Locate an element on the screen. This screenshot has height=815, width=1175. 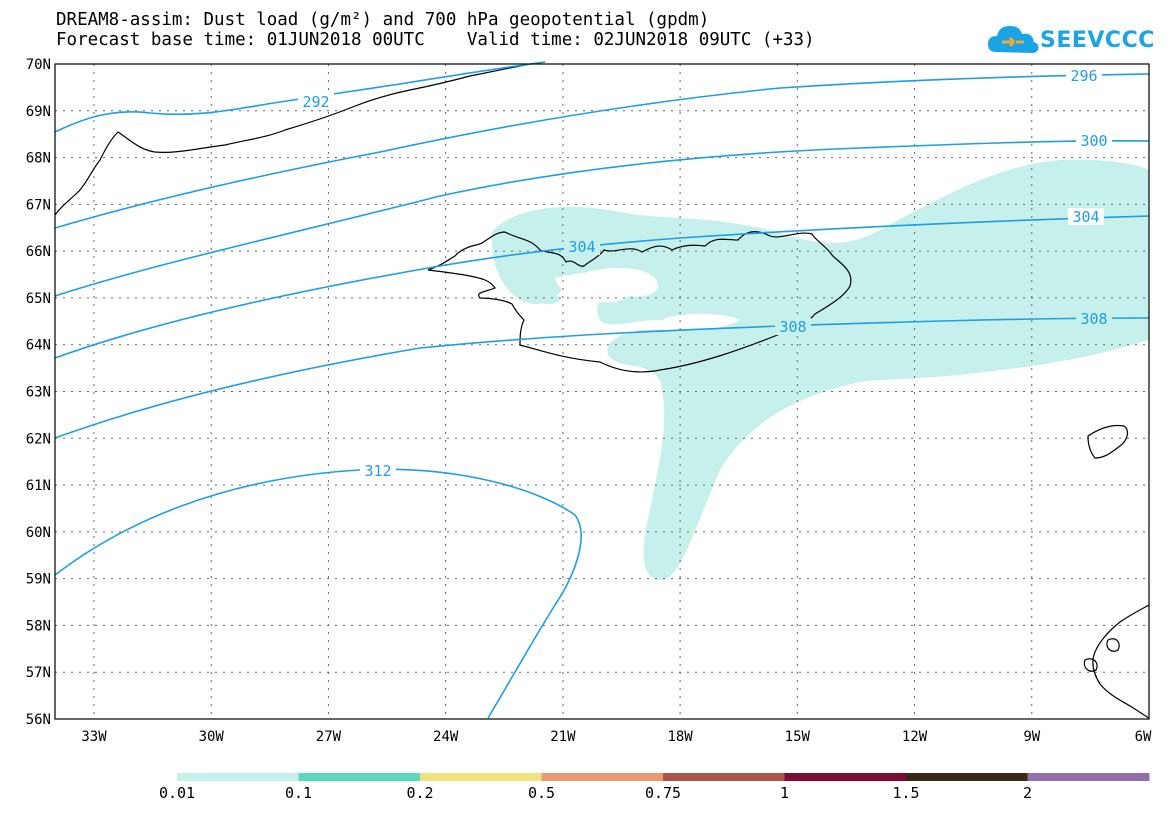
cloud-icon is located at coordinates (1013, 39).